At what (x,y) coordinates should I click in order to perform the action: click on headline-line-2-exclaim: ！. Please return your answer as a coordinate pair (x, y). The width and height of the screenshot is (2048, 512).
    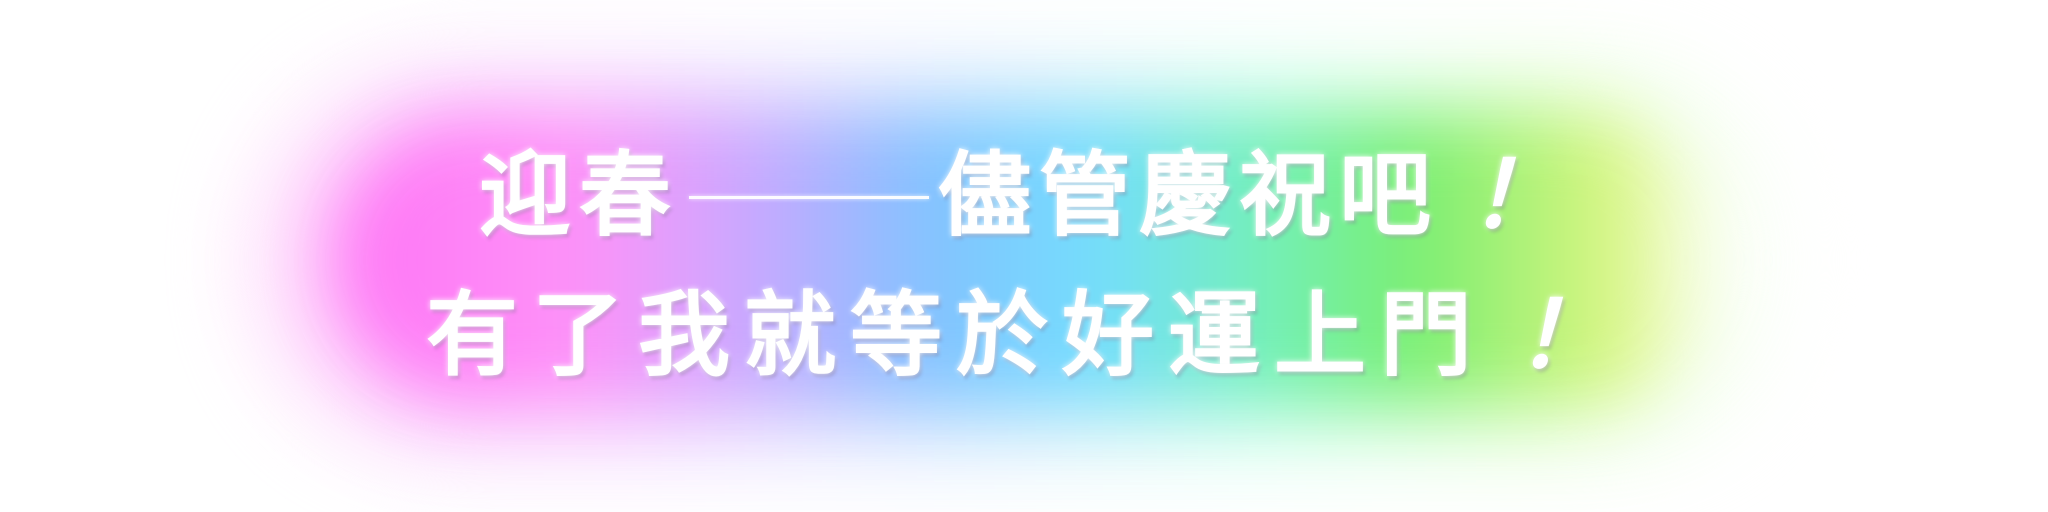
    Looking at the image, I should click on (1569, 335).